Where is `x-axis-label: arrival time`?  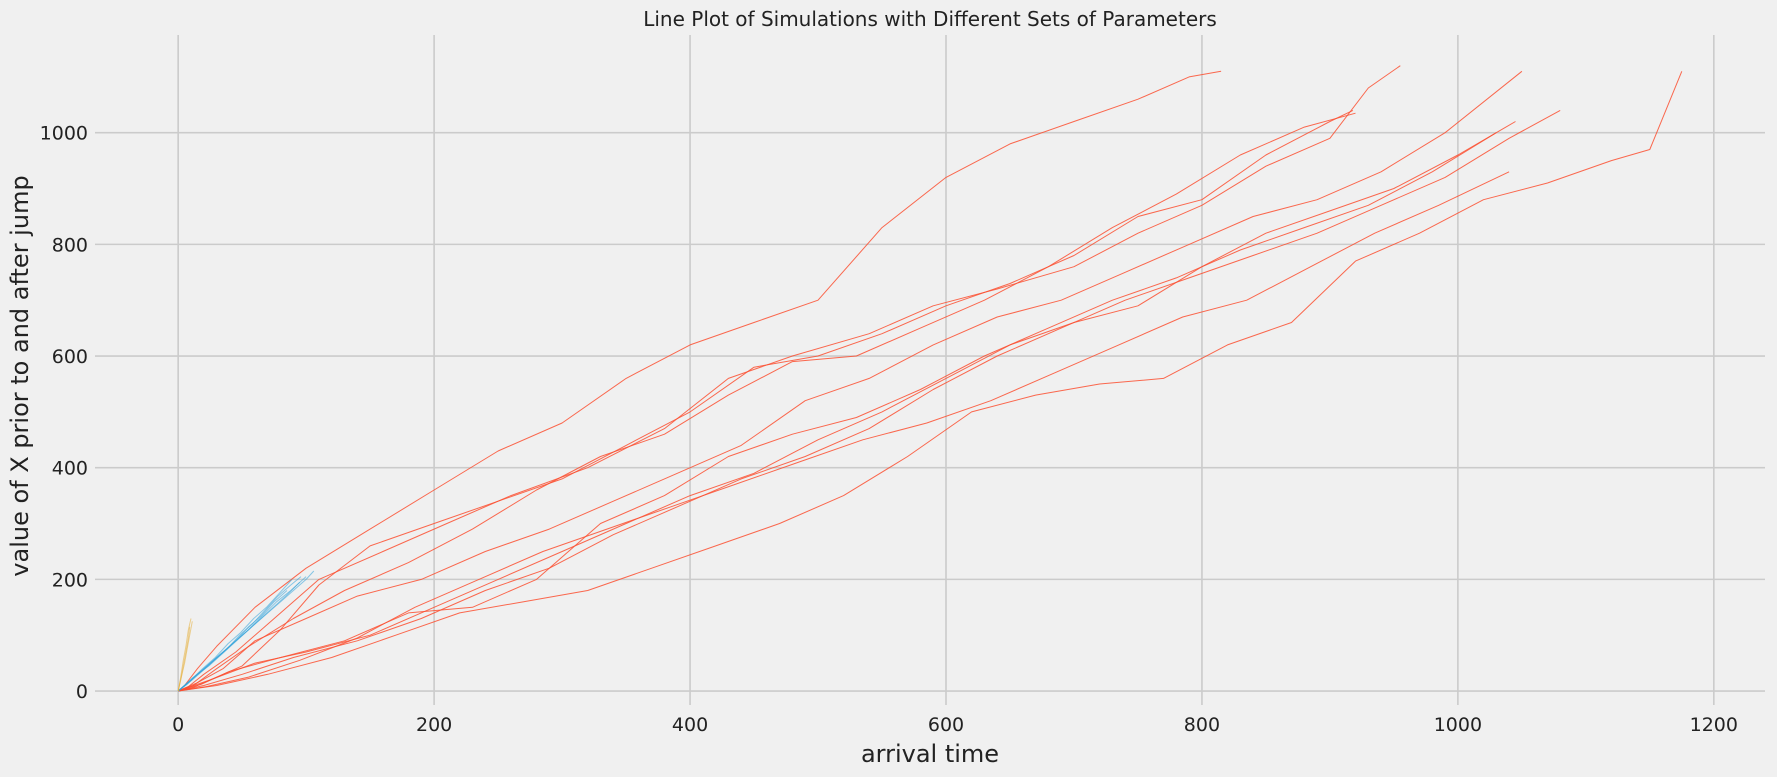 x-axis-label: arrival time is located at coordinates (930, 754).